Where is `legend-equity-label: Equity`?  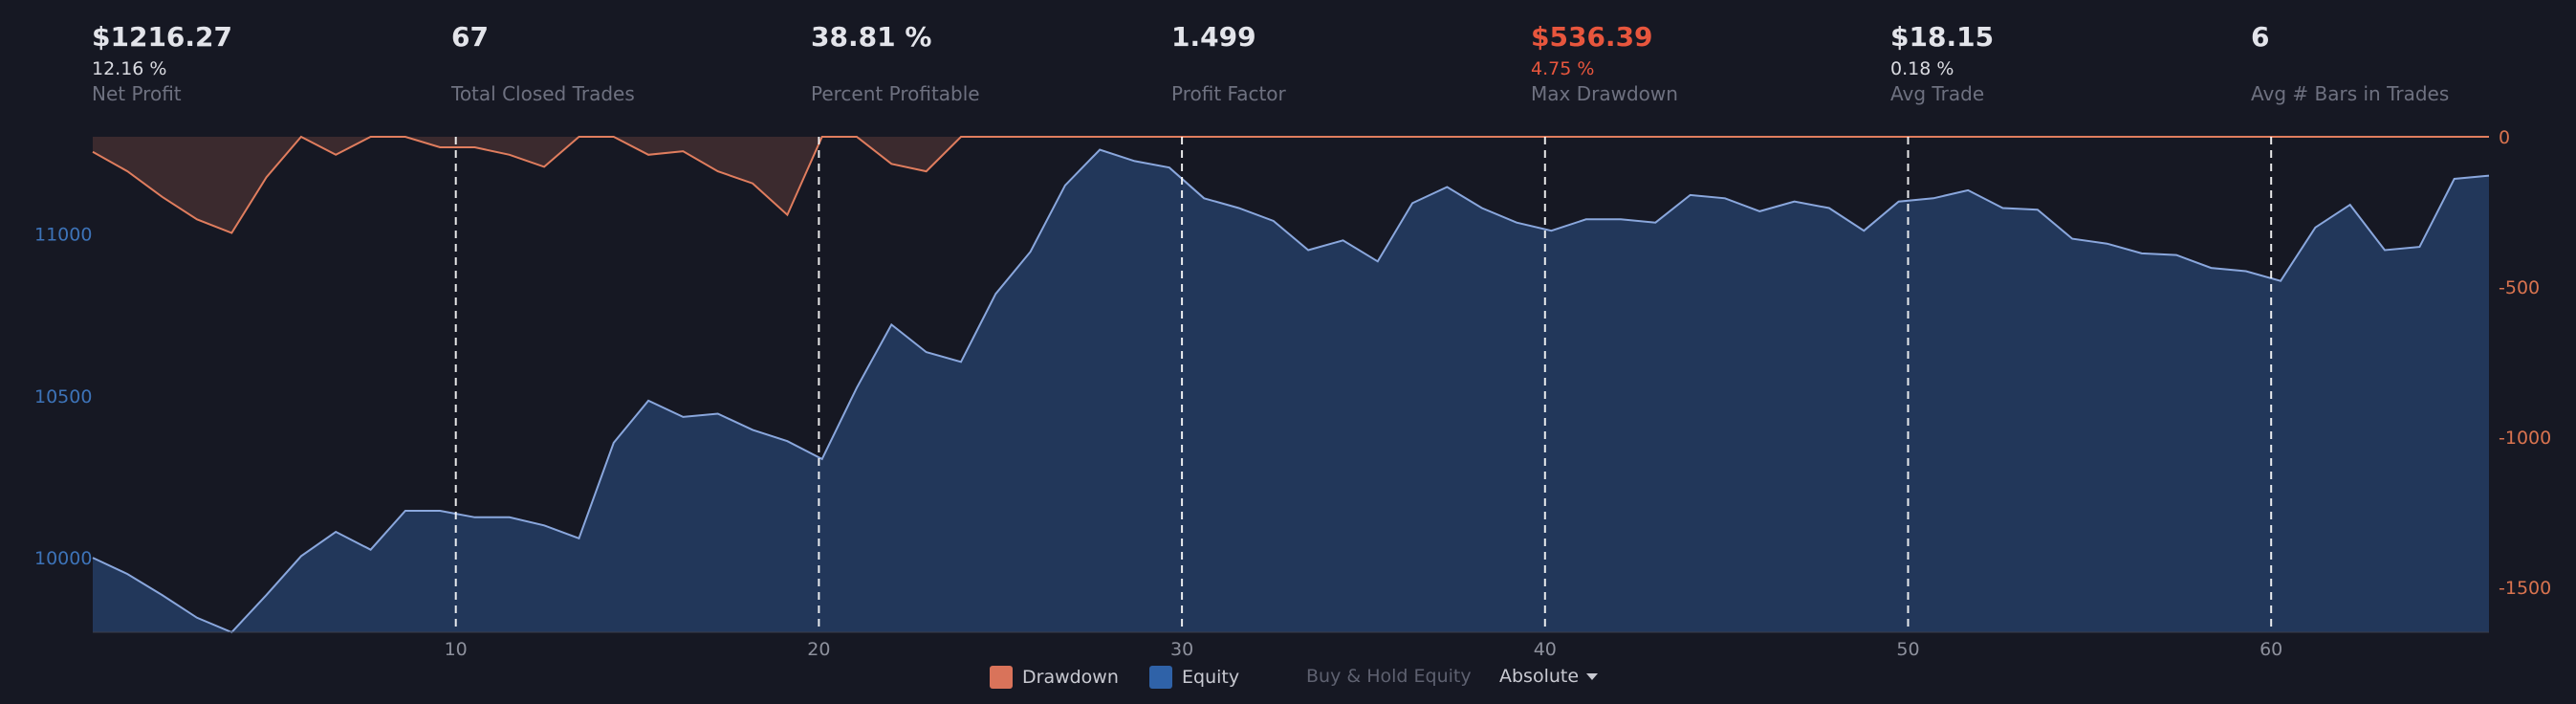 legend-equity-label: Equity is located at coordinates (1211, 677).